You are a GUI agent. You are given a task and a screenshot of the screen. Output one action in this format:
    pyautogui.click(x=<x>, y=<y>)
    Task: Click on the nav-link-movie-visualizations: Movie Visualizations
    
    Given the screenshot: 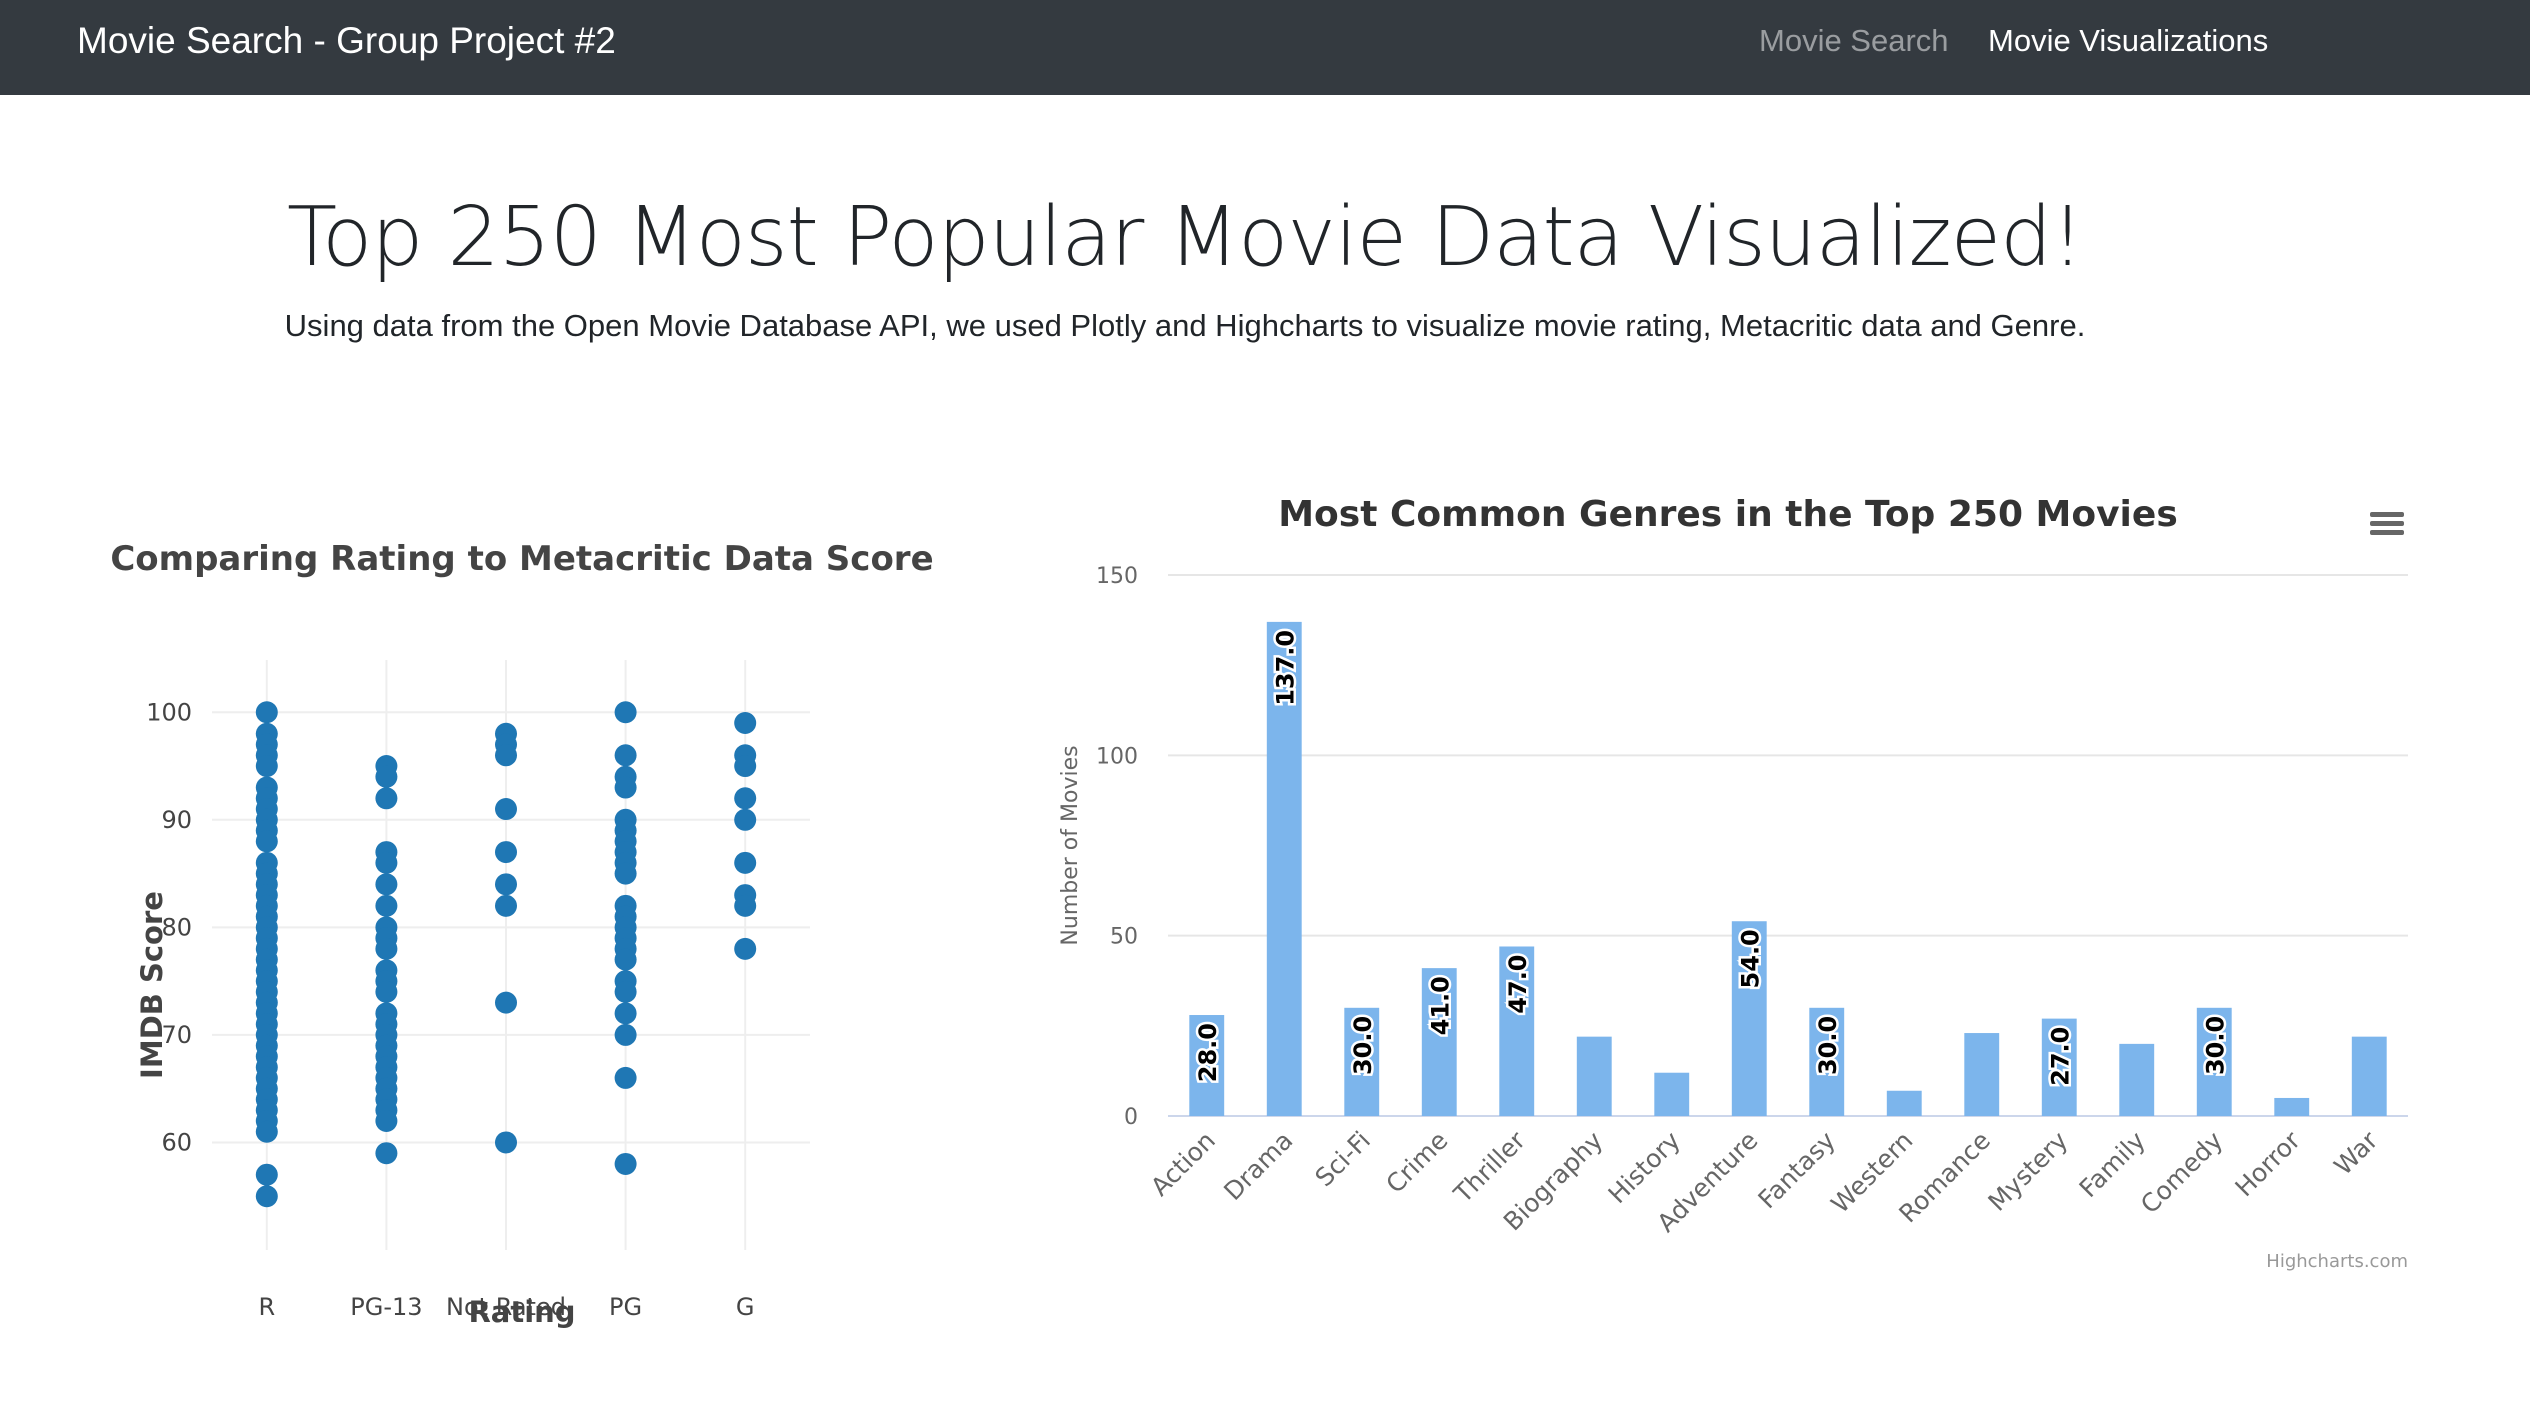 What is the action you would take?
    pyautogui.click(x=2128, y=40)
    